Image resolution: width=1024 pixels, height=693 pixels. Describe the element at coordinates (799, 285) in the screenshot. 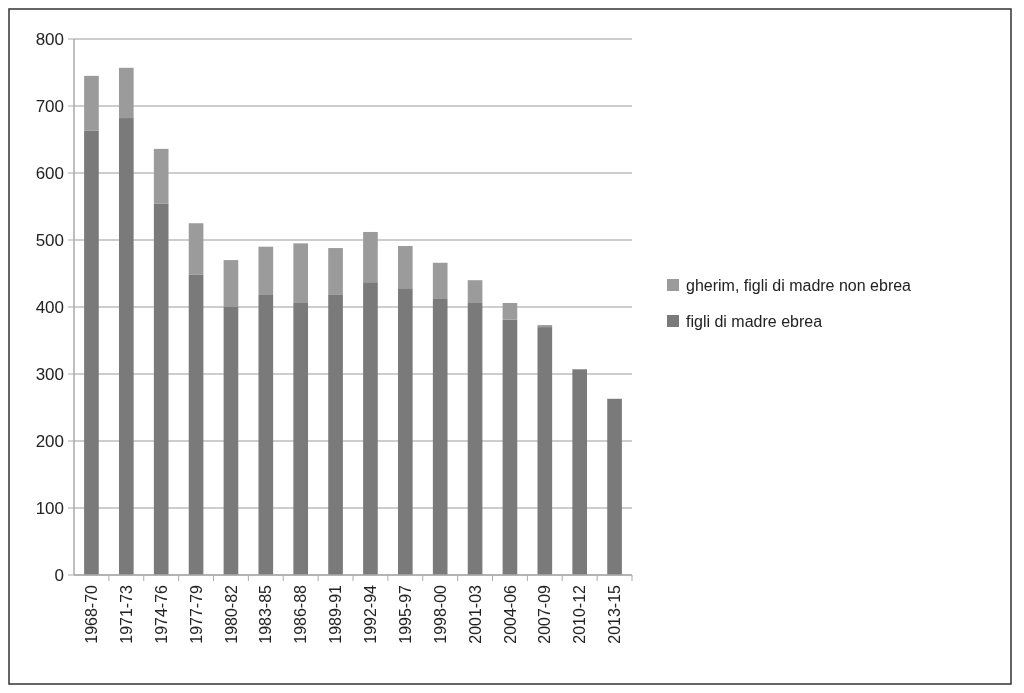

I see `legend-label: gherim, figli di madre non ebrea` at that location.